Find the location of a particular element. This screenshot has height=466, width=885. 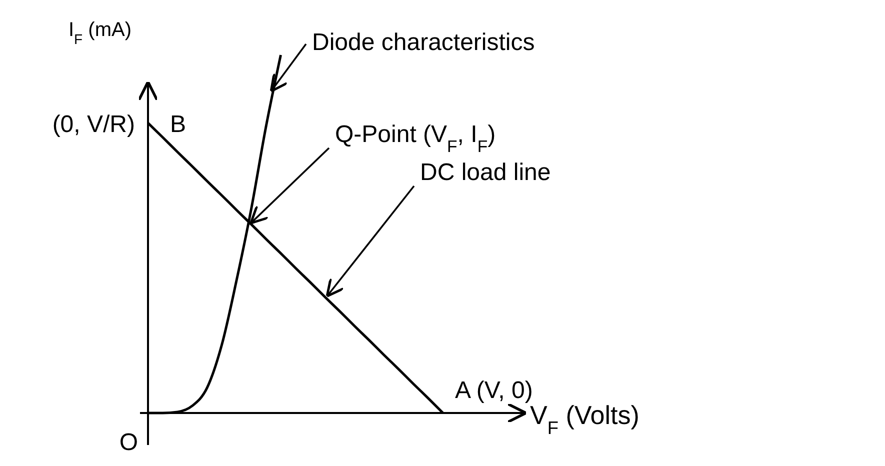

text: O is located at coordinates (128, 442).